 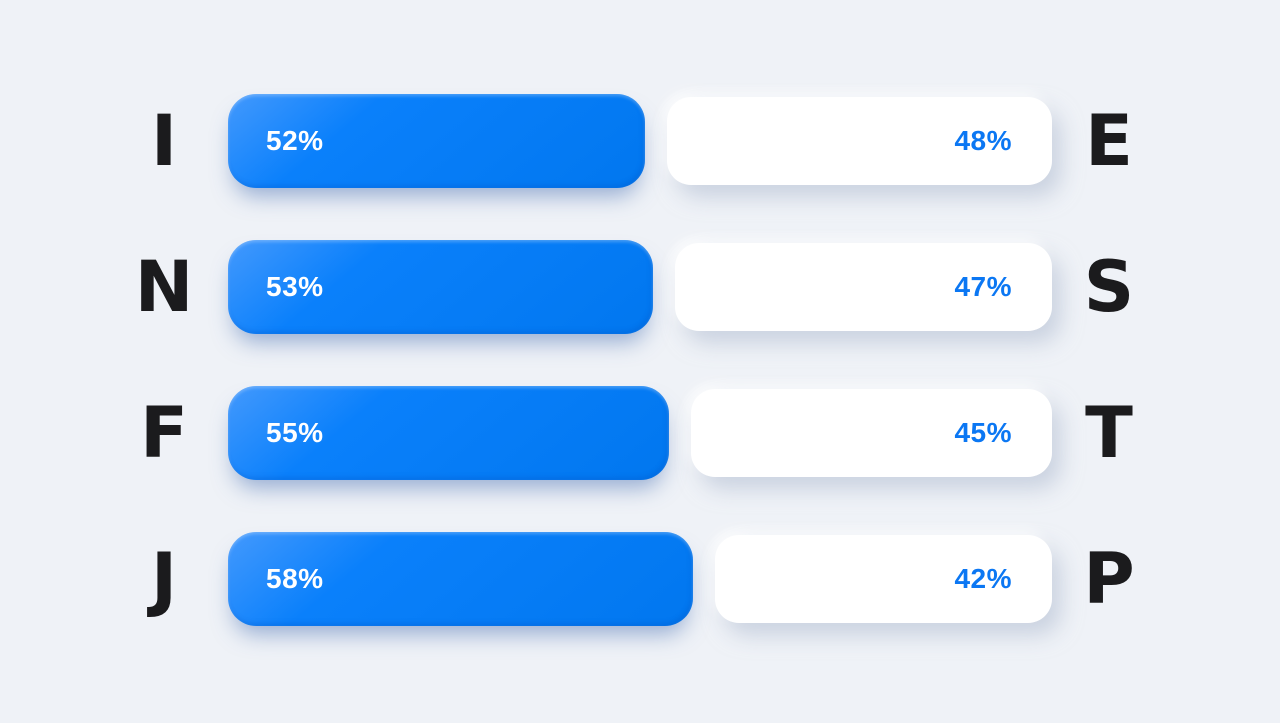 What do you see at coordinates (437, 141) in the screenshot?
I see `left-trait-bar: 52%` at bounding box center [437, 141].